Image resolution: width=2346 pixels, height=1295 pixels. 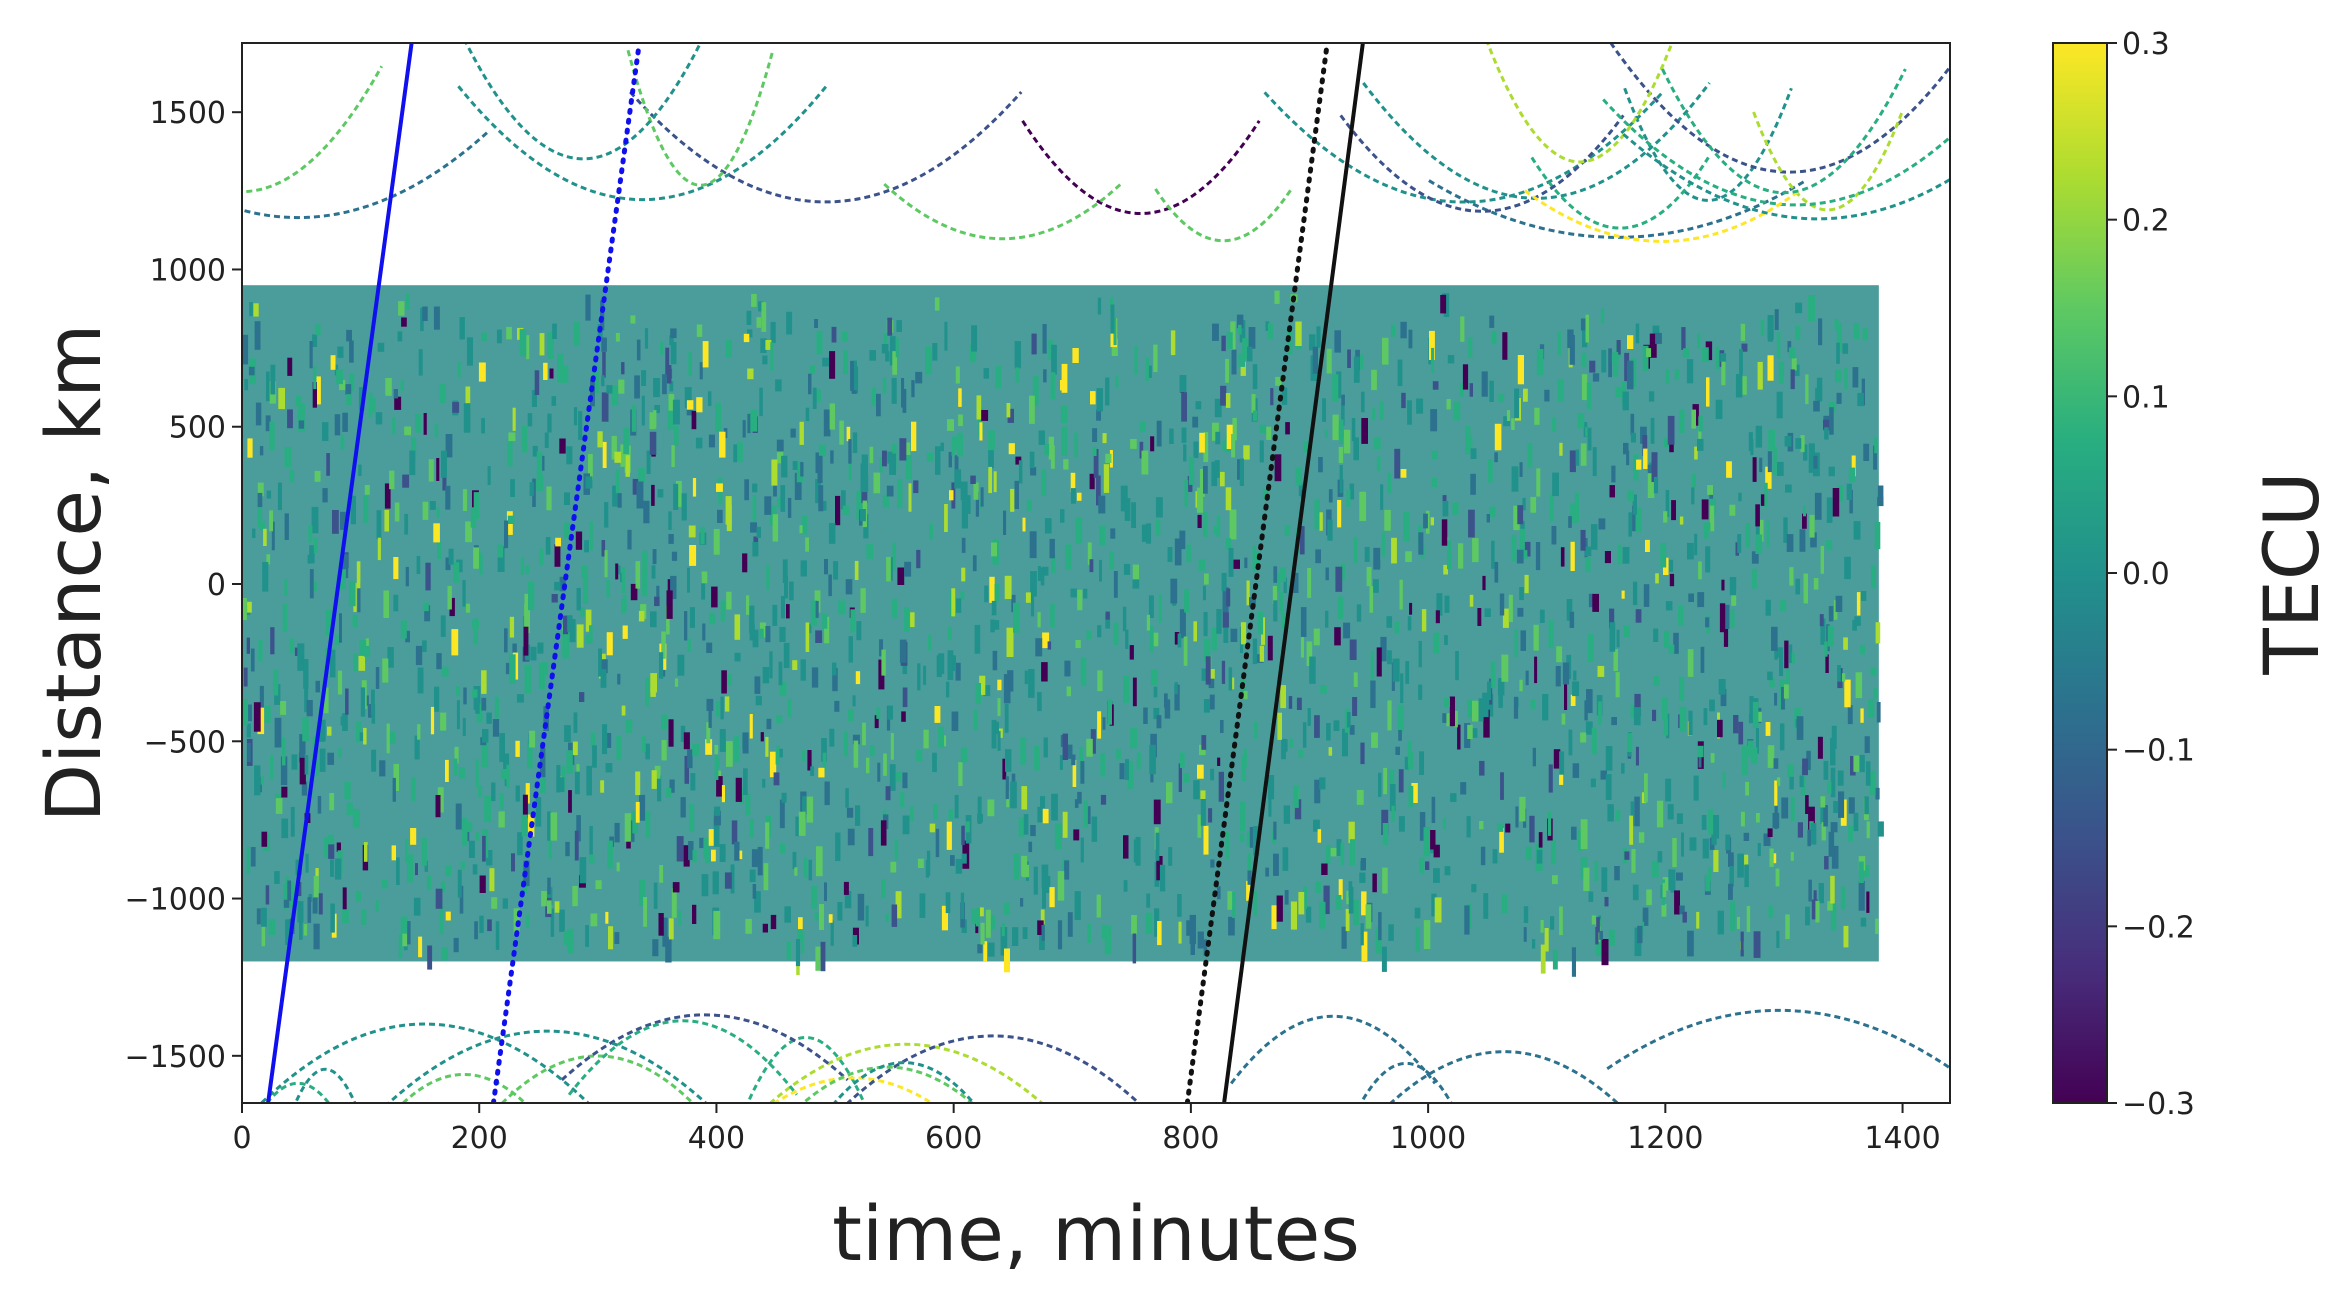 What do you see at coordinates (175, 1057) in the screenshot?
I see `y-tick-label: −1500` at bounding box center [175, 1057].